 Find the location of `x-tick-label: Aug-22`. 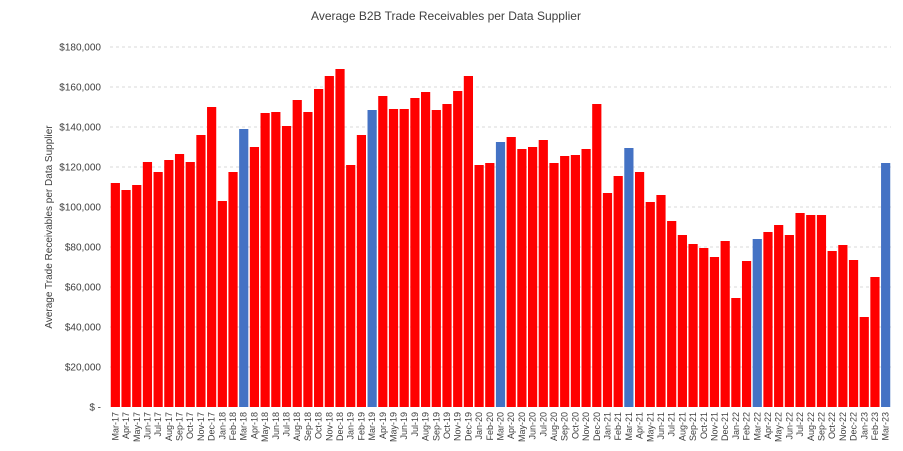

x-tick-label: Aug-22 is located at coordinates (811, 426).